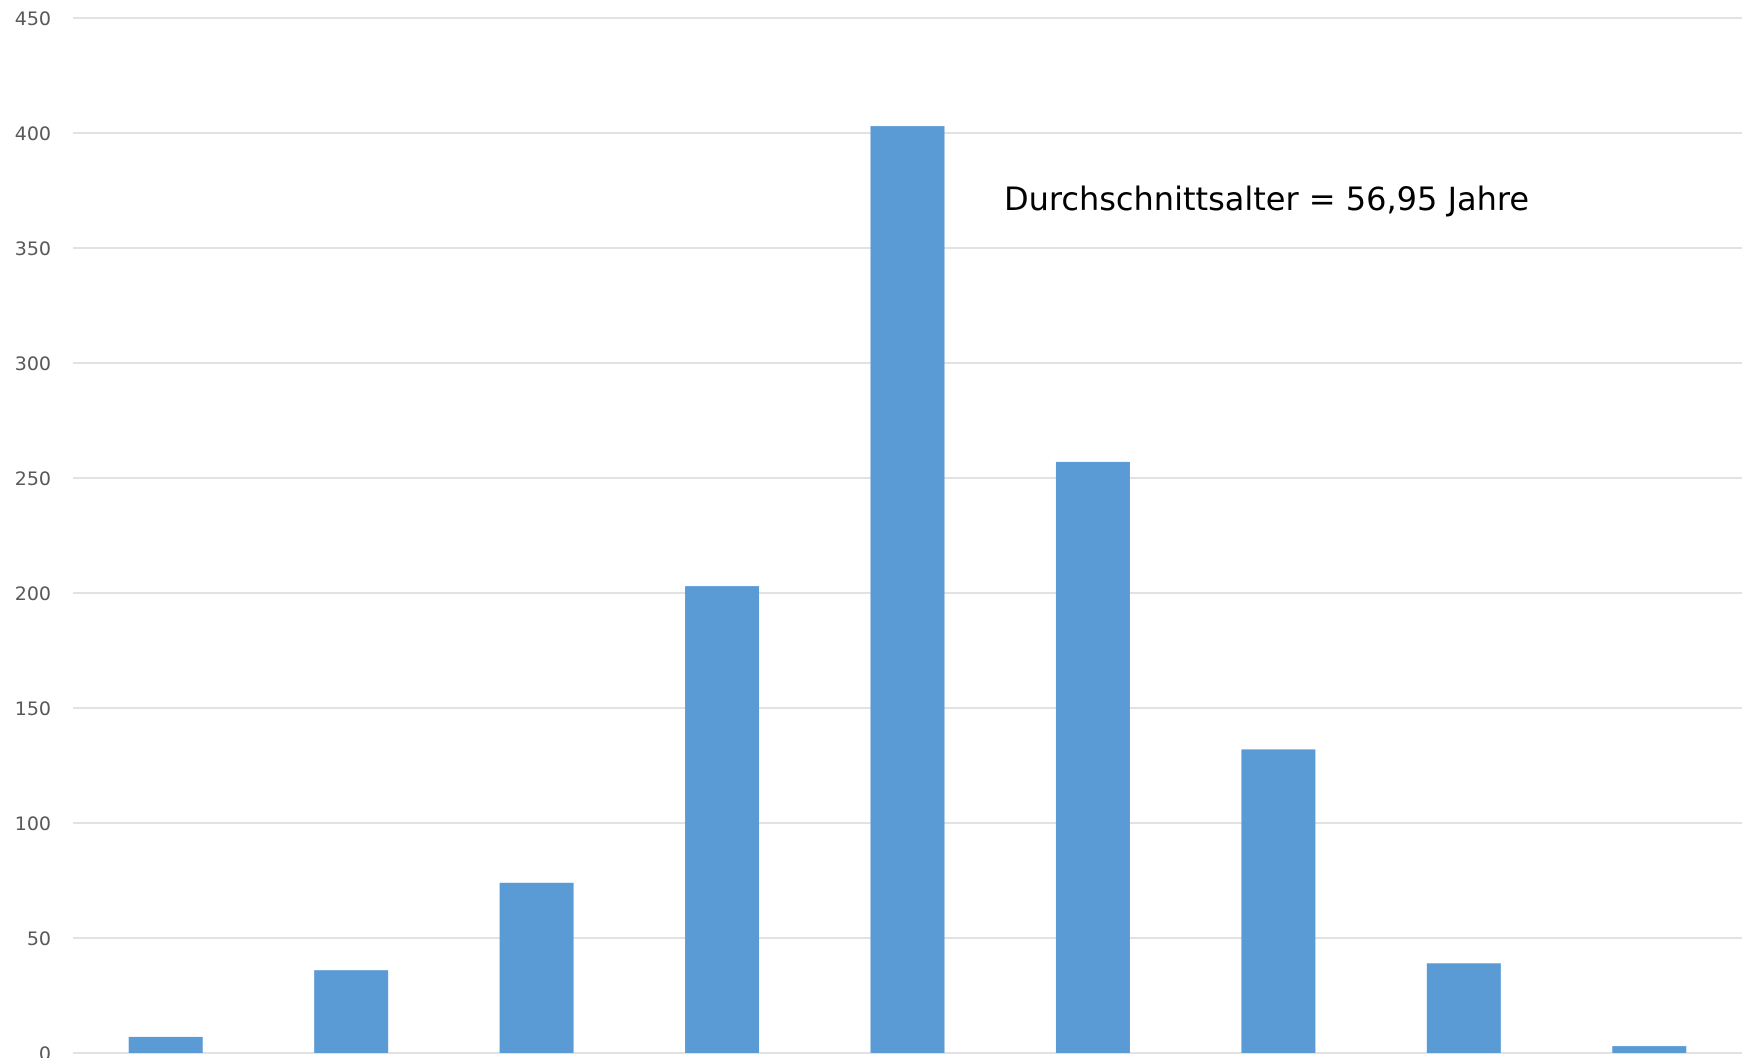 The height and width of the screenshot is (1058, 1752). Describe the element at coordinates (33, 533) in the screenshot. I see `y-axis-tick-labels: 0 50 100 150 200 250 300 350 400 450` at that location.